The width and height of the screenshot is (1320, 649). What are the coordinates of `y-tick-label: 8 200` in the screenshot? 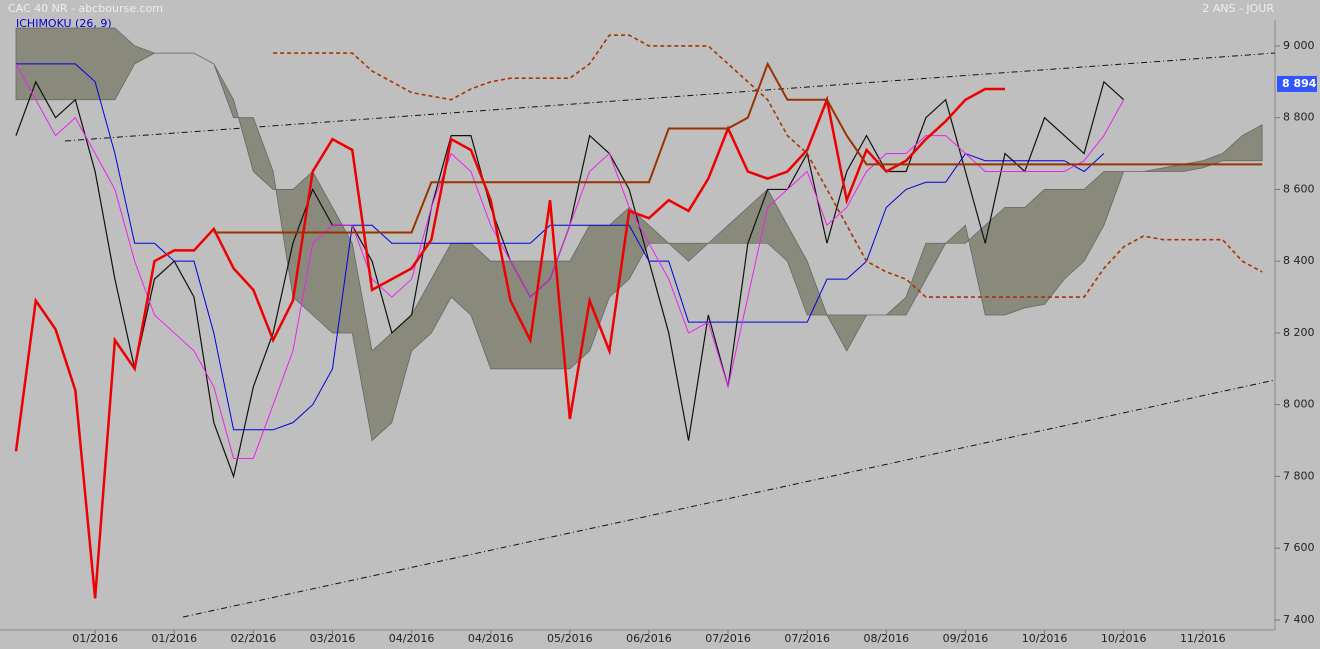 It's located at (1299, 332).